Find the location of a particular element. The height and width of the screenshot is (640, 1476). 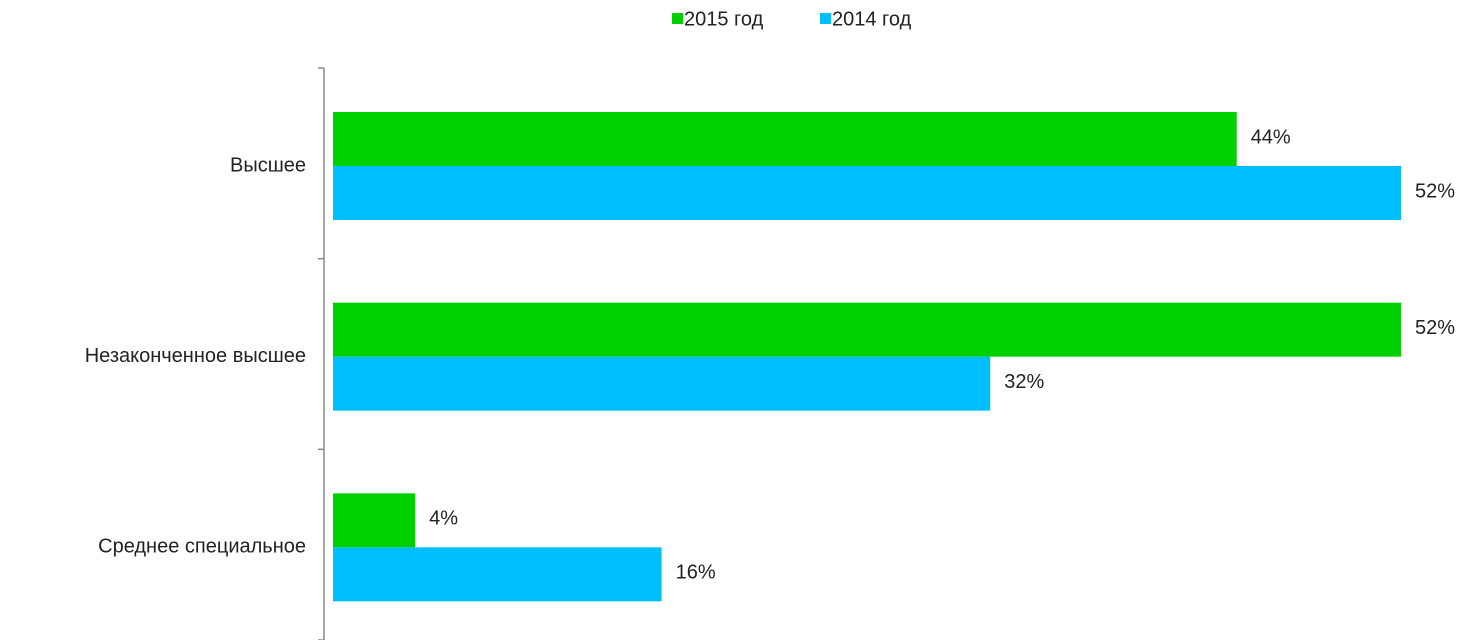

category-label: Незаконченное высшее is located at coordinates (195, 356).